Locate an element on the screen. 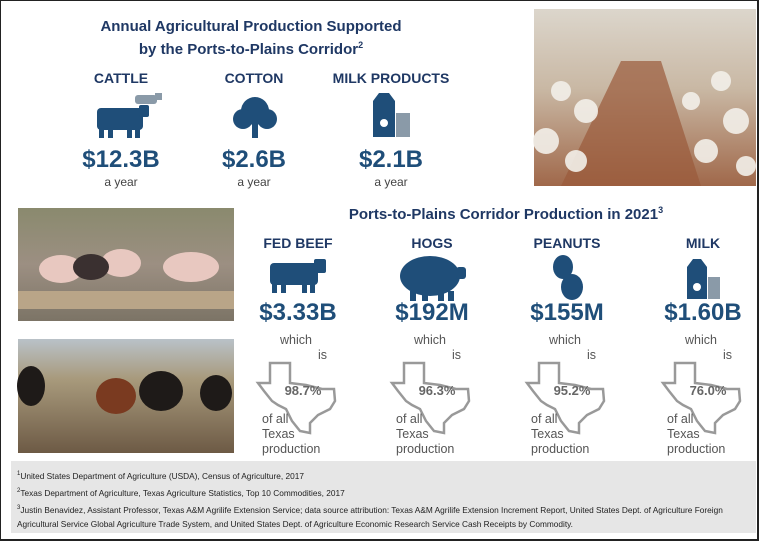 This screenshot has height=541, width=759. share: 76.0% is located at coordinates (708, 390).